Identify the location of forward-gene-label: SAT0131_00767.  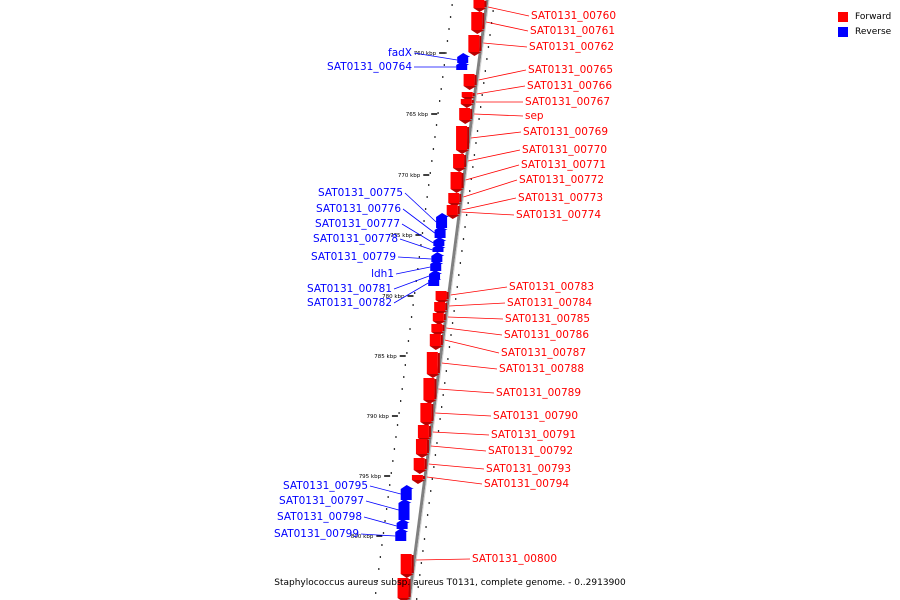
(567, 102).